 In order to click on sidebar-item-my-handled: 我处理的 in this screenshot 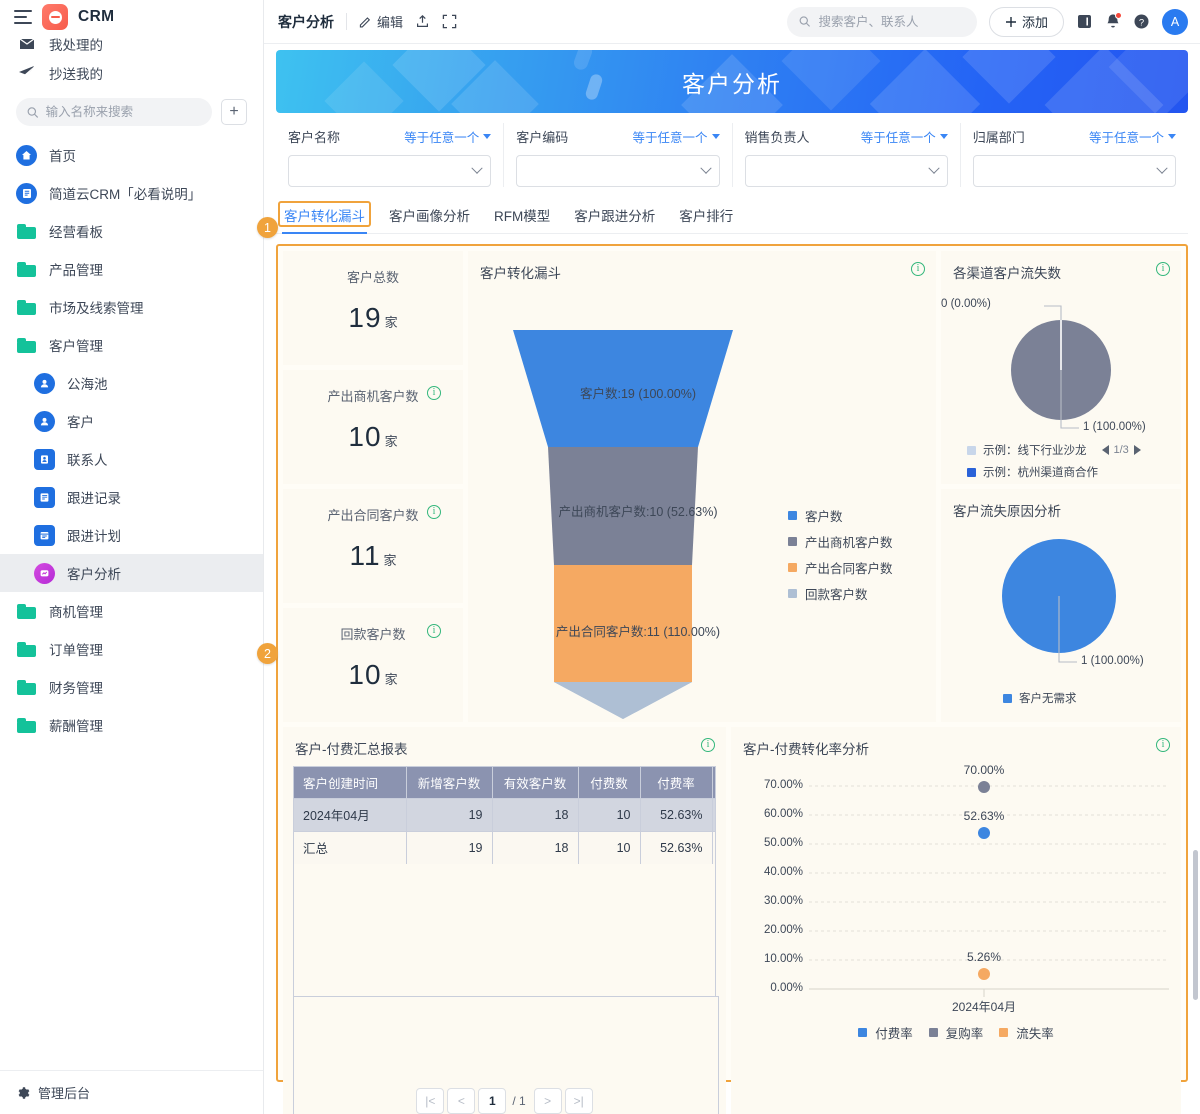, I will do `click(131, 44)`.